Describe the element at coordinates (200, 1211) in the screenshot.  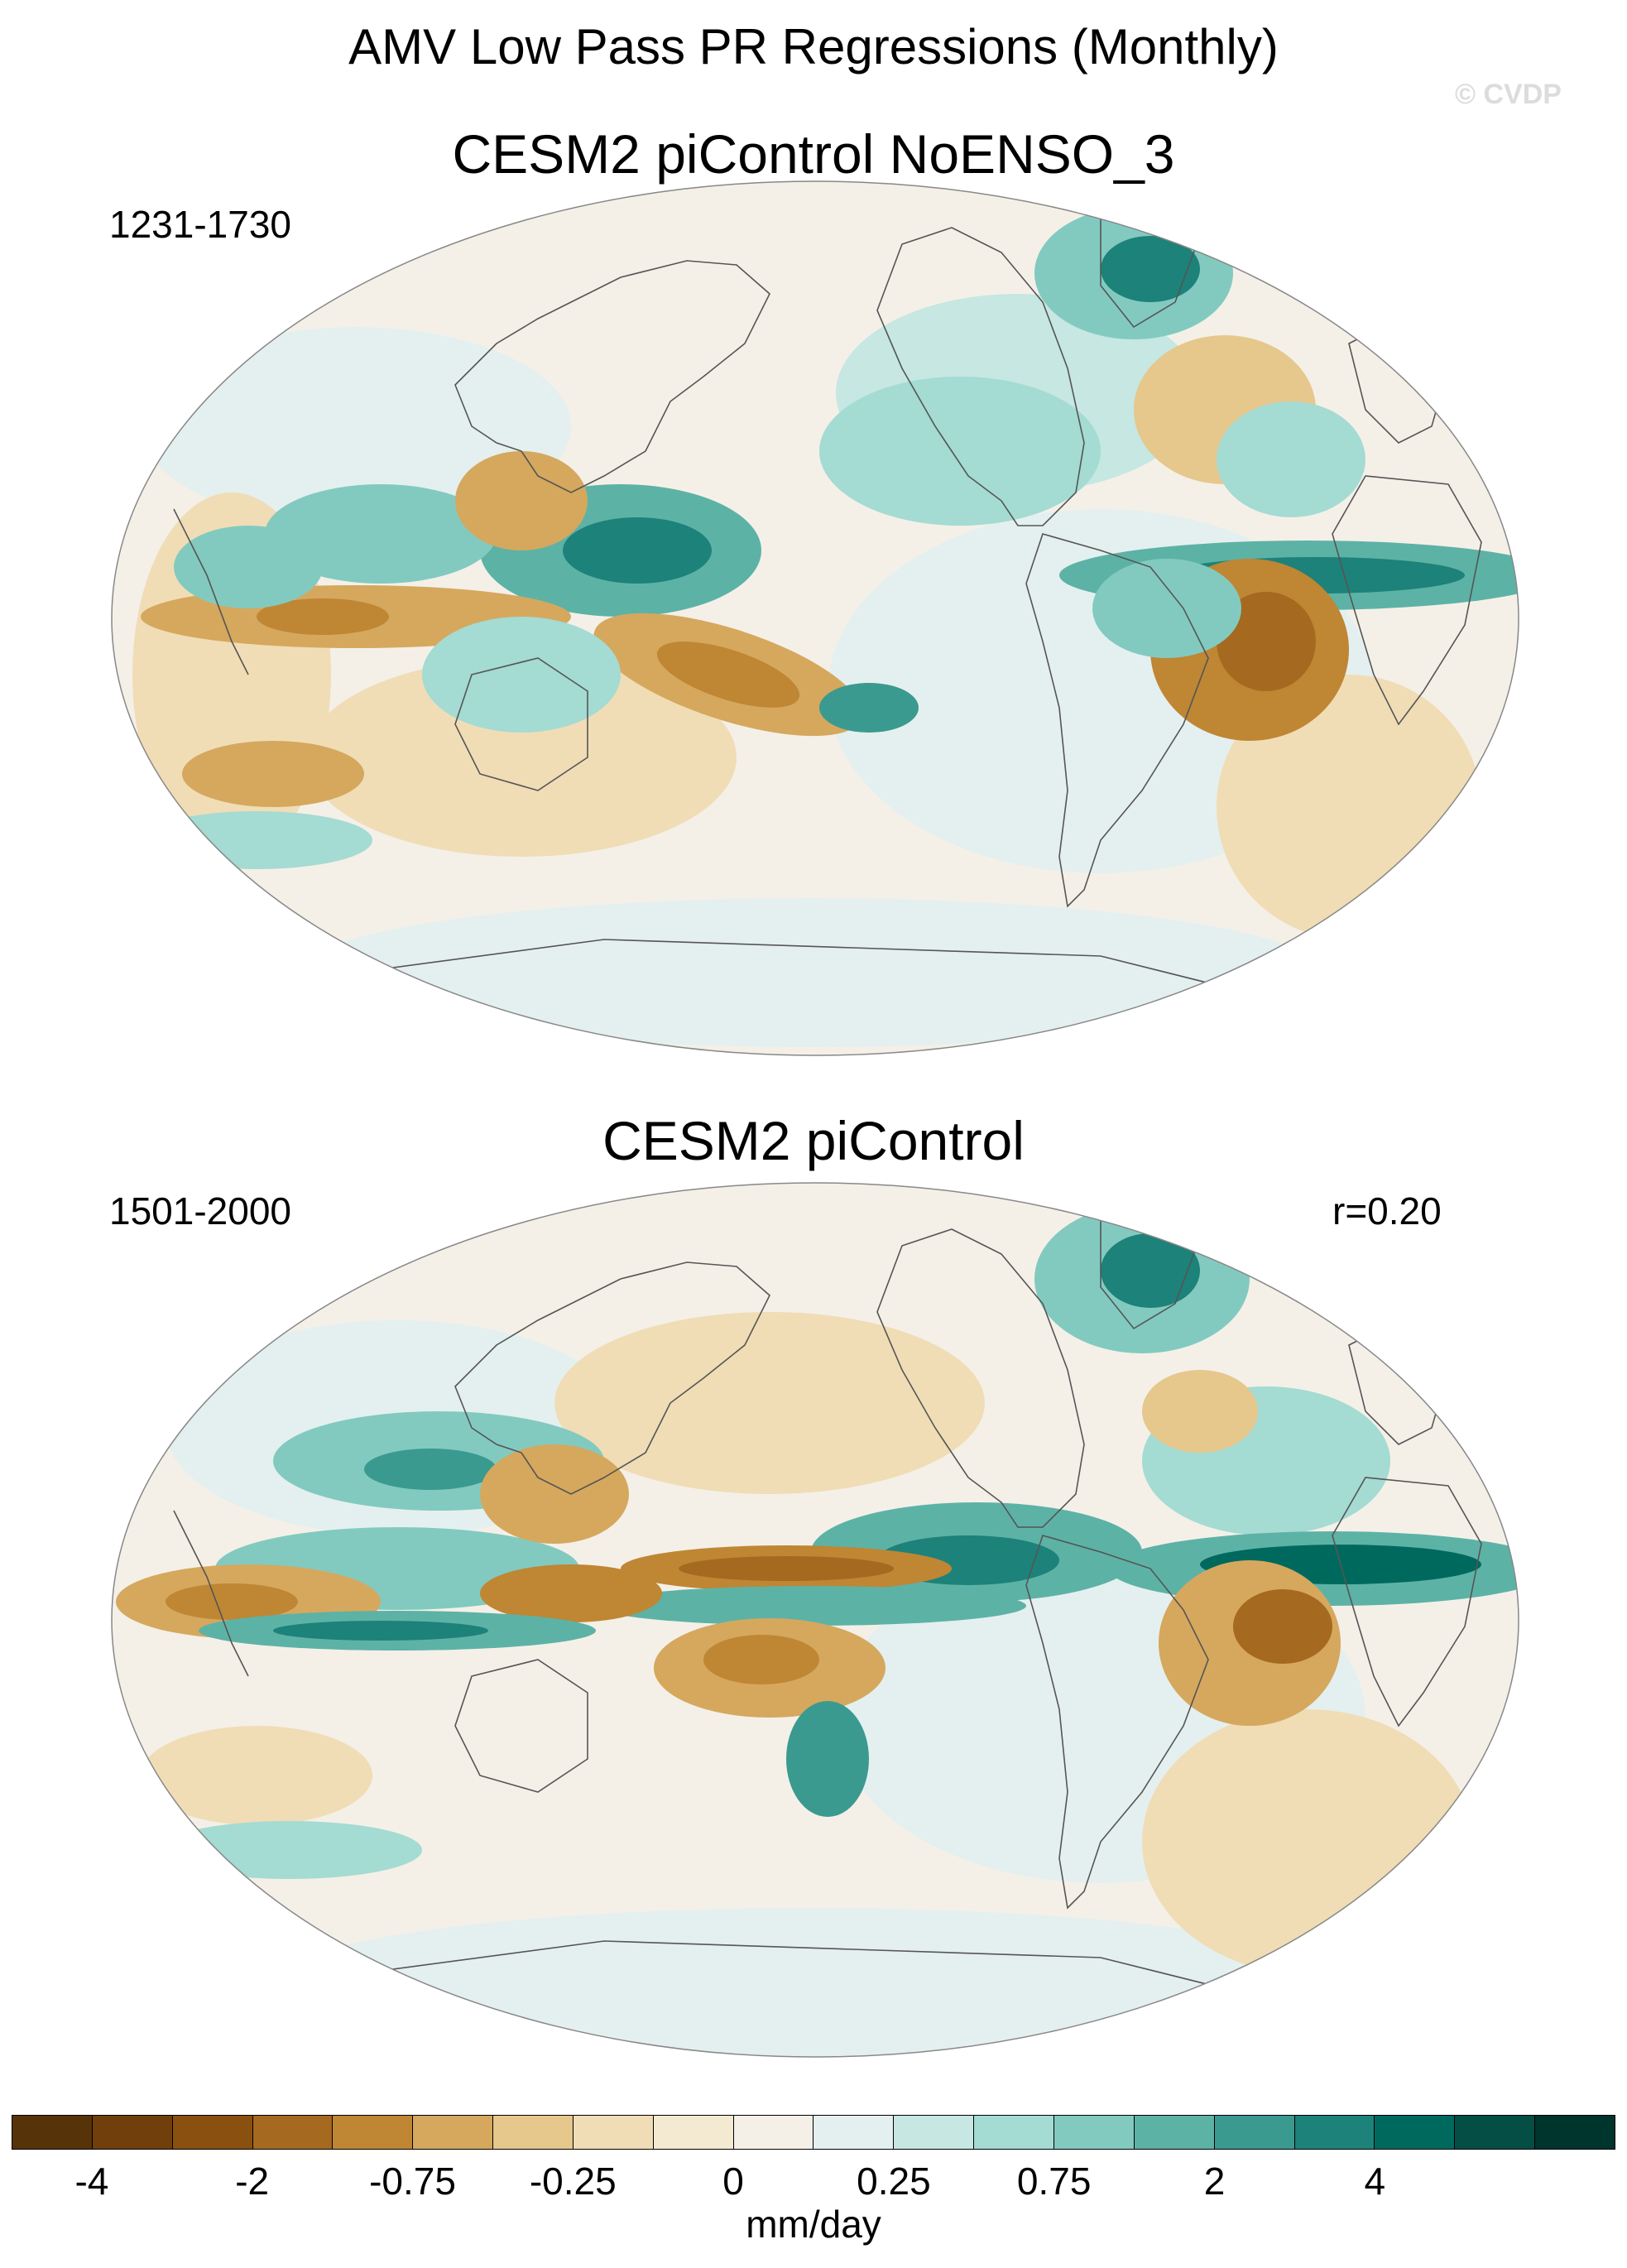
I see `panel-2-period: 1501-2000` at that location.